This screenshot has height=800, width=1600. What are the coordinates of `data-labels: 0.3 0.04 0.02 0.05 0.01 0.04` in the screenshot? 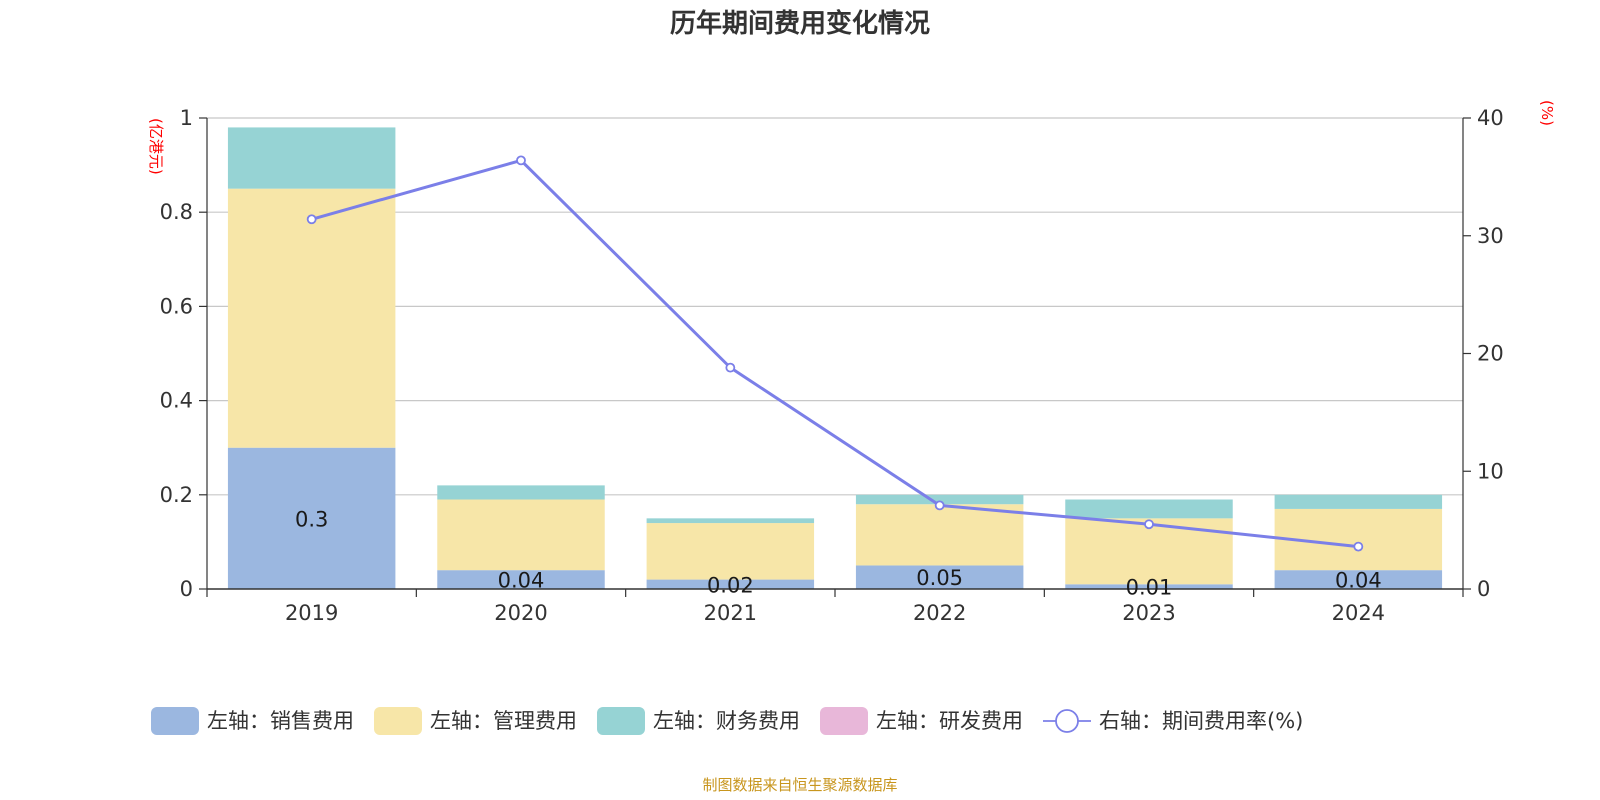 It's located at (838, 553).